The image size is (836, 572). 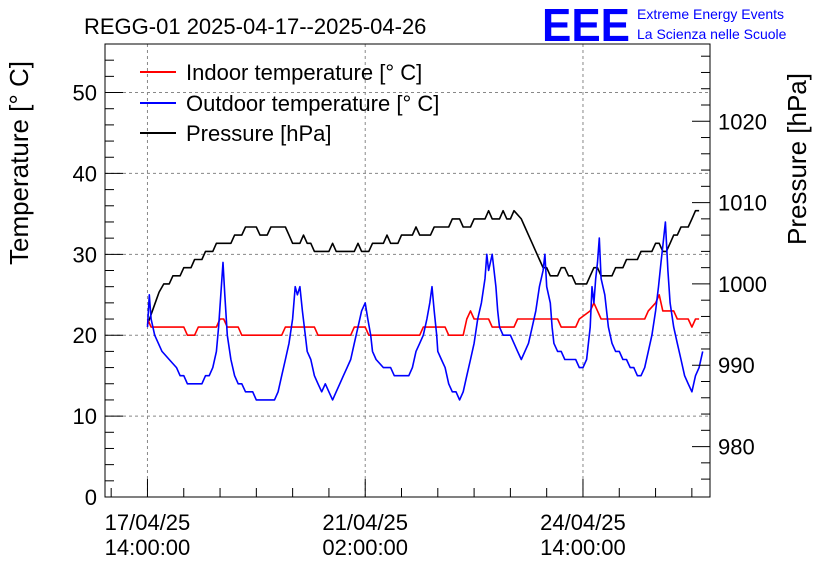 What do you see at coordinates (742, 203) in the screenshot?
I see `y2-tick-label: 1010` at bounding box center [742, 203].